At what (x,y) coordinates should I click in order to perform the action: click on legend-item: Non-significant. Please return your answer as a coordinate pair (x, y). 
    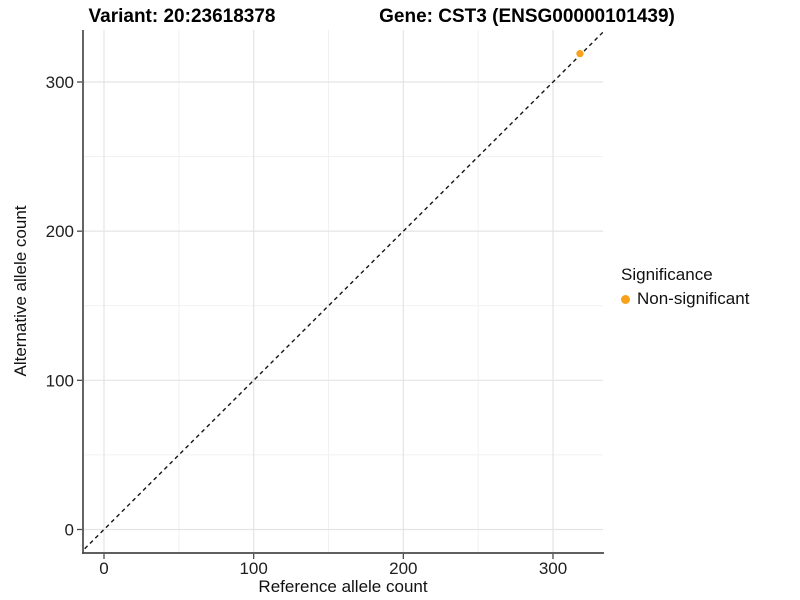
    Looking at the image, I should click on (710, 299).